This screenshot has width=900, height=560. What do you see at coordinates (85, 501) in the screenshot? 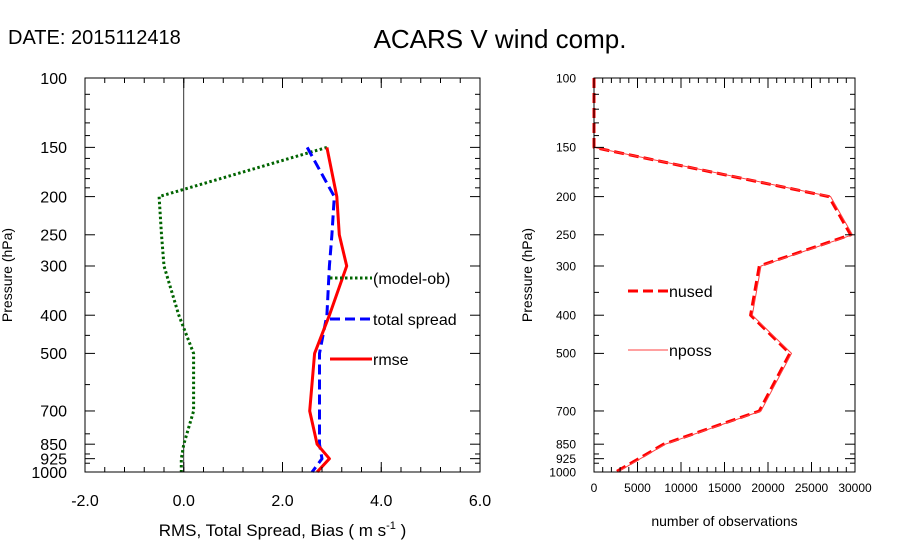
I see `x-tick-label: -2.0` at bounding box center [85, 501].